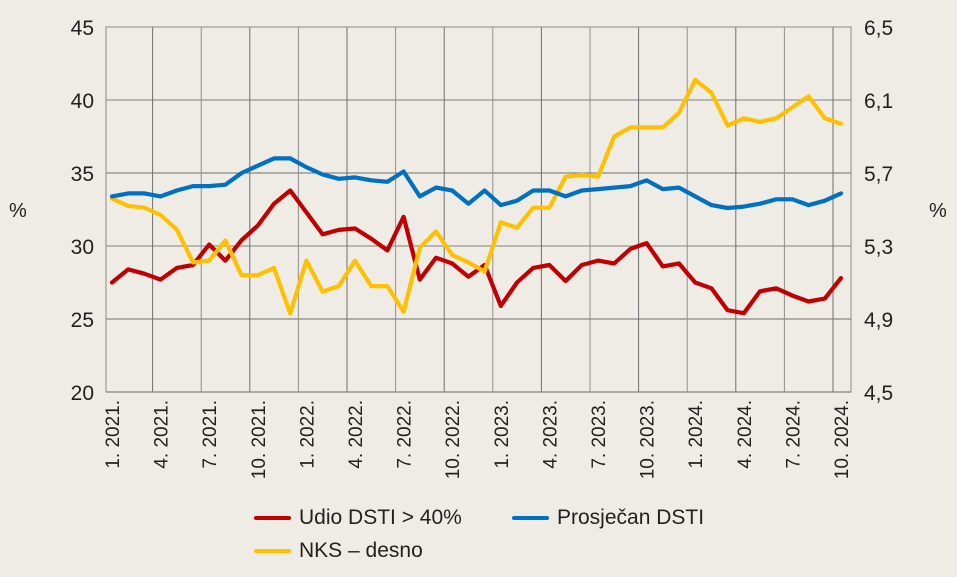 This screenshot has height=577, width=957. Describe the element at coordinates (878, 174) in the screenshot. I see `y-tick-label-right: 5,7` at that location.